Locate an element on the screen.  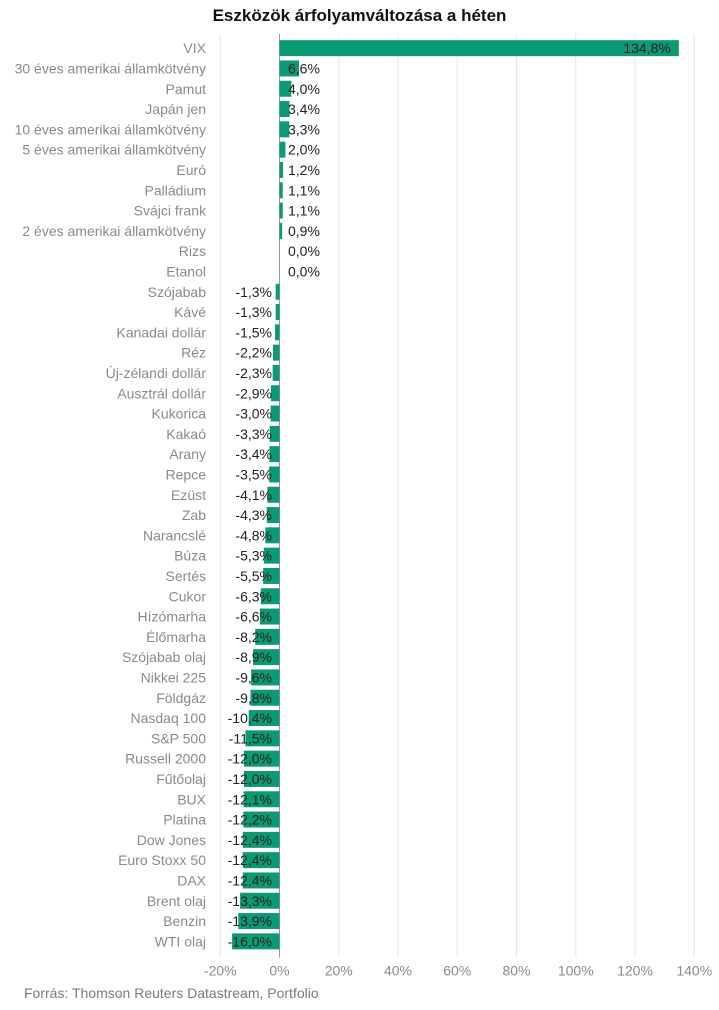
category-label: Földgáz is located at coordinates (181, 698).